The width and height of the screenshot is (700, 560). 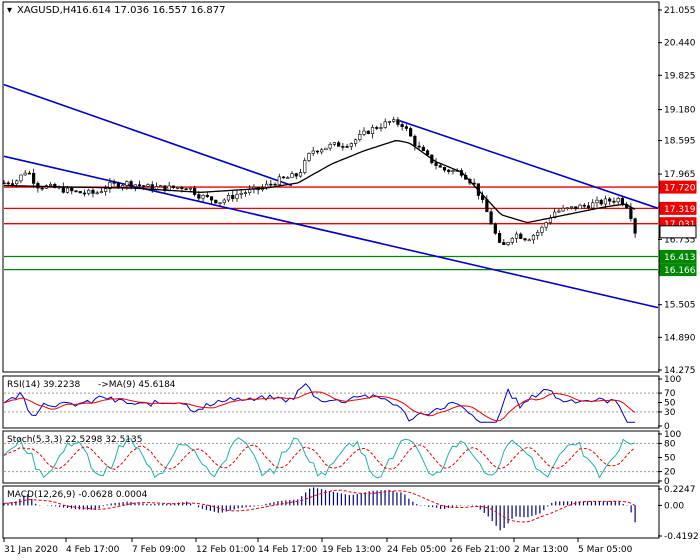 What do you see at coordinates (74, 440) in the screenshot?
I see `stoch-label: Stoch(5,3,3) 22.5298 32.5135` at bounding box center [74, 440].